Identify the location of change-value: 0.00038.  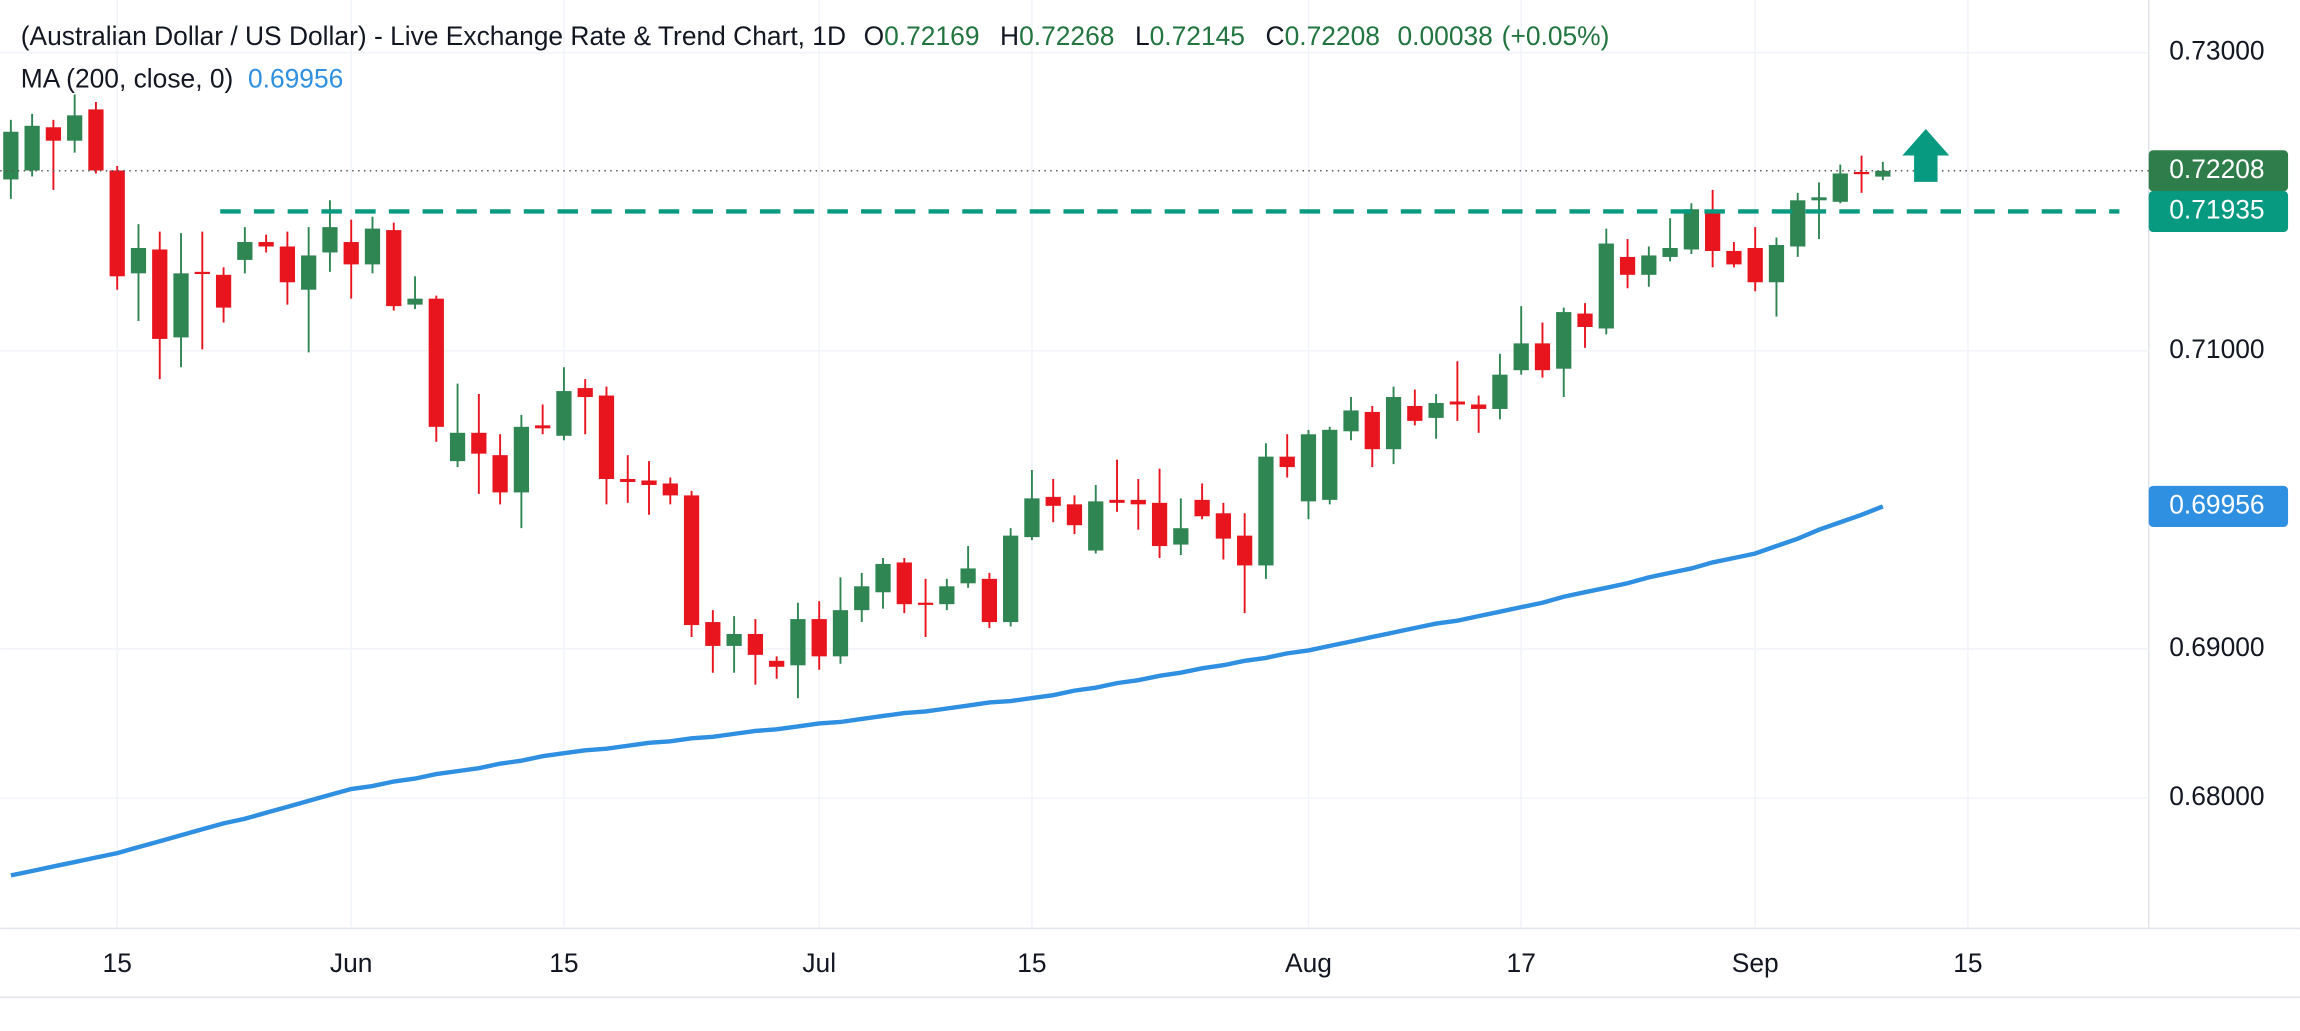
(1445, 36).